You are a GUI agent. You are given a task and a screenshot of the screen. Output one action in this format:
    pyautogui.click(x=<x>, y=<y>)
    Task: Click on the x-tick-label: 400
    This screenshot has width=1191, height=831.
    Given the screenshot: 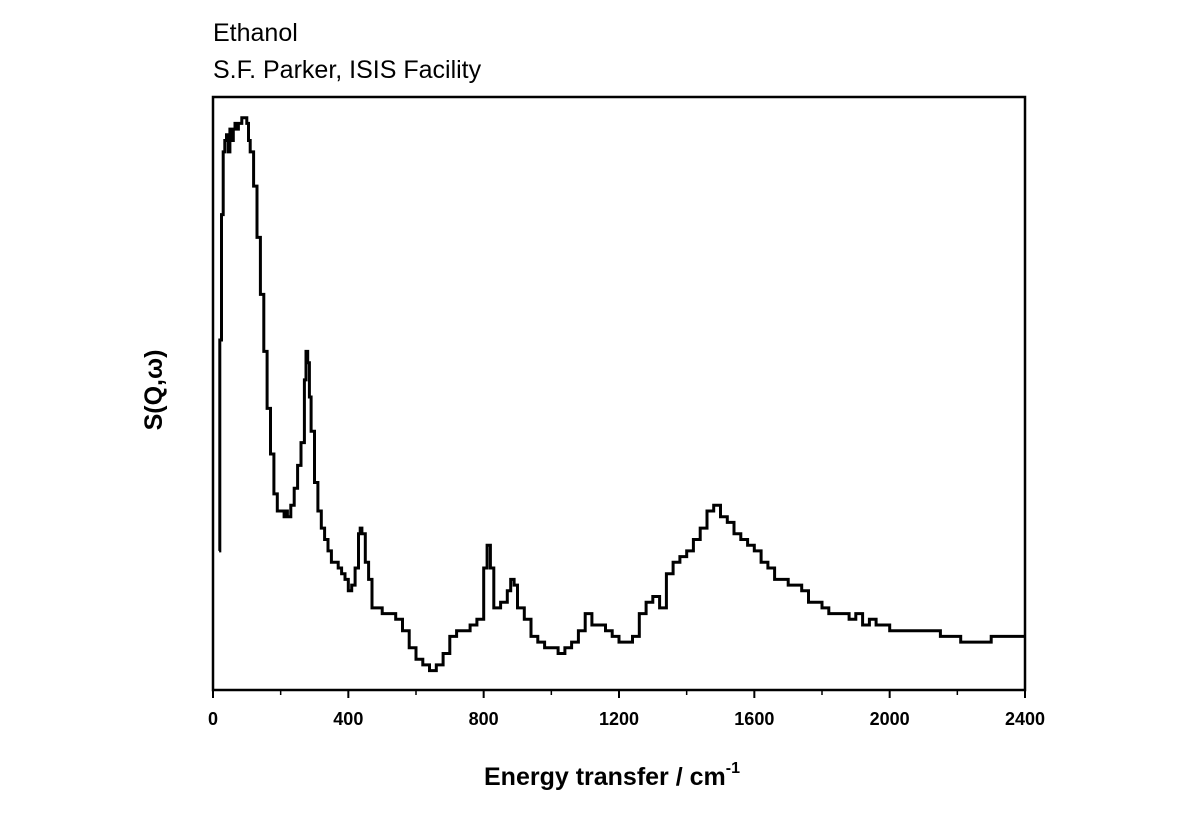 What is the action you would take?
    pyautogui.click(x=348, y=719)
    